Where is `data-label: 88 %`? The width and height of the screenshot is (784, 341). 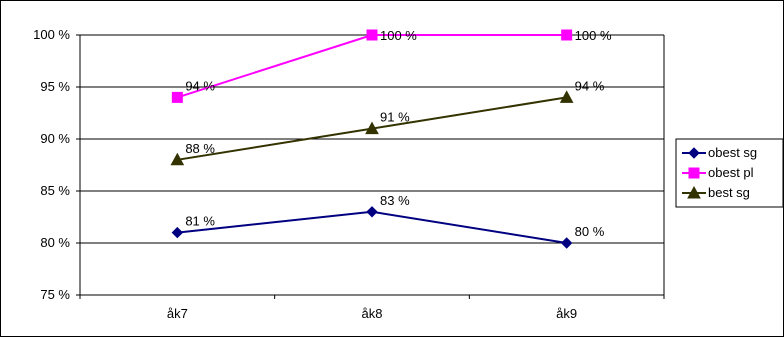 data-label: 88 % is located at coordinates (200, 148).